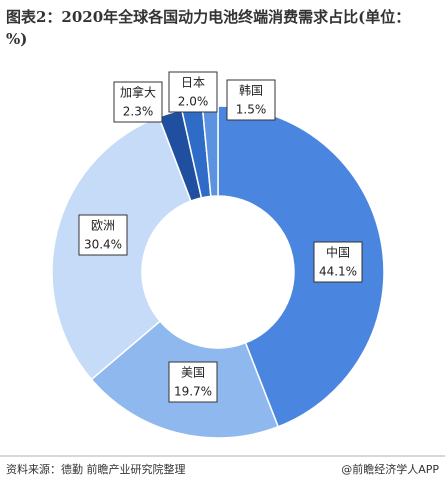 The height and width of the screenshot is (491, 445). Describe the element at coordinates (103, 245) in the screenshot. I see `data-label: 30.4%` at that location.